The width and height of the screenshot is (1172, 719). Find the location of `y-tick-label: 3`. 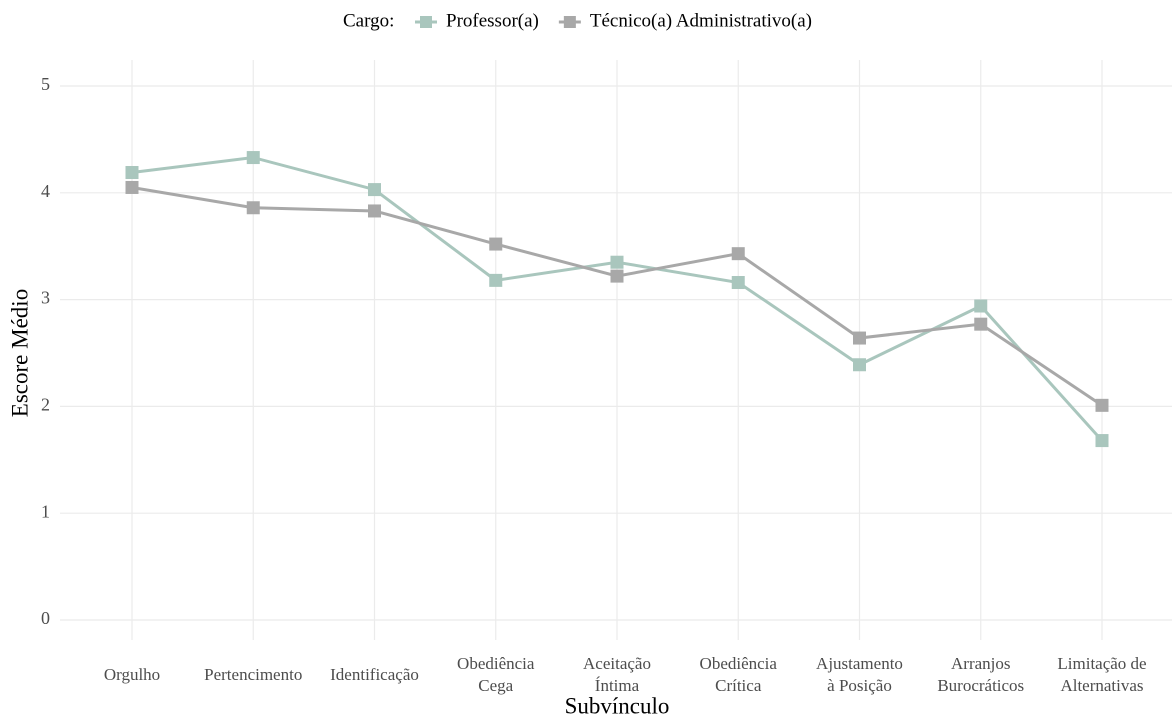

y-tick-label: 3 is located at coordinates (45, 298).